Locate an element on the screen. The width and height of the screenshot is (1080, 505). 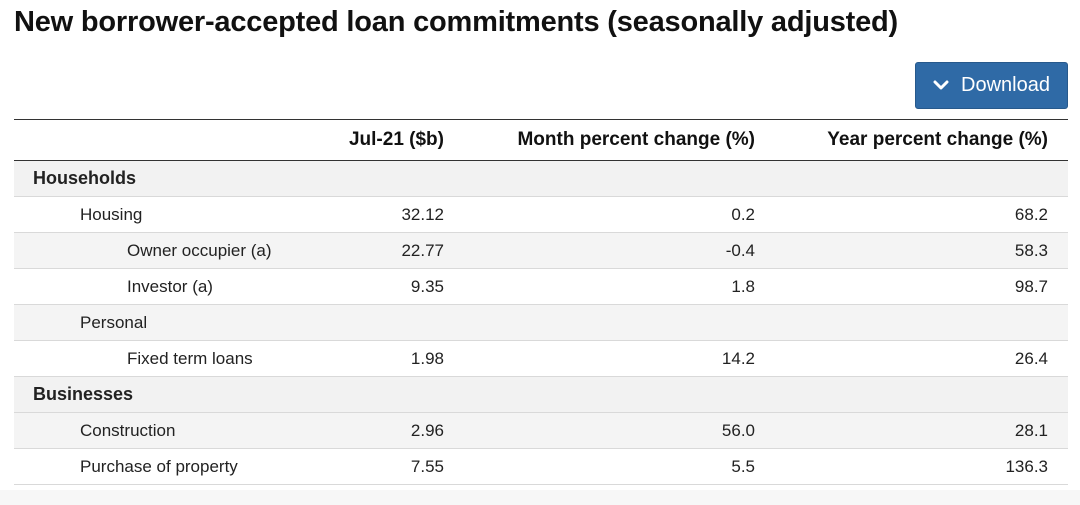
row-year-change: 68.2 is located at coordinates (921, 214).